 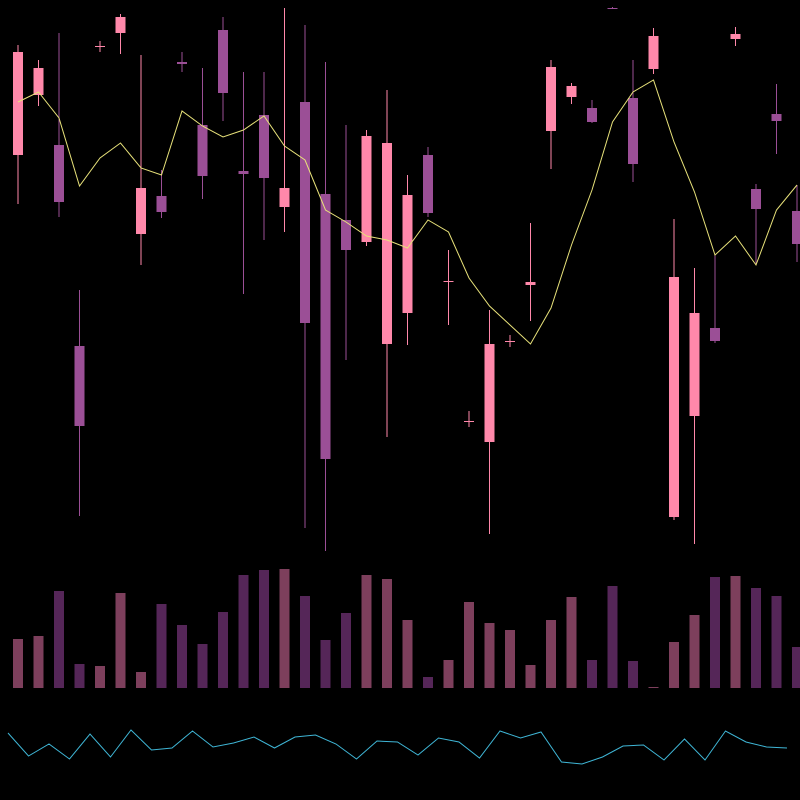 I want to click on indicator-line, so click(x=397, y=747).